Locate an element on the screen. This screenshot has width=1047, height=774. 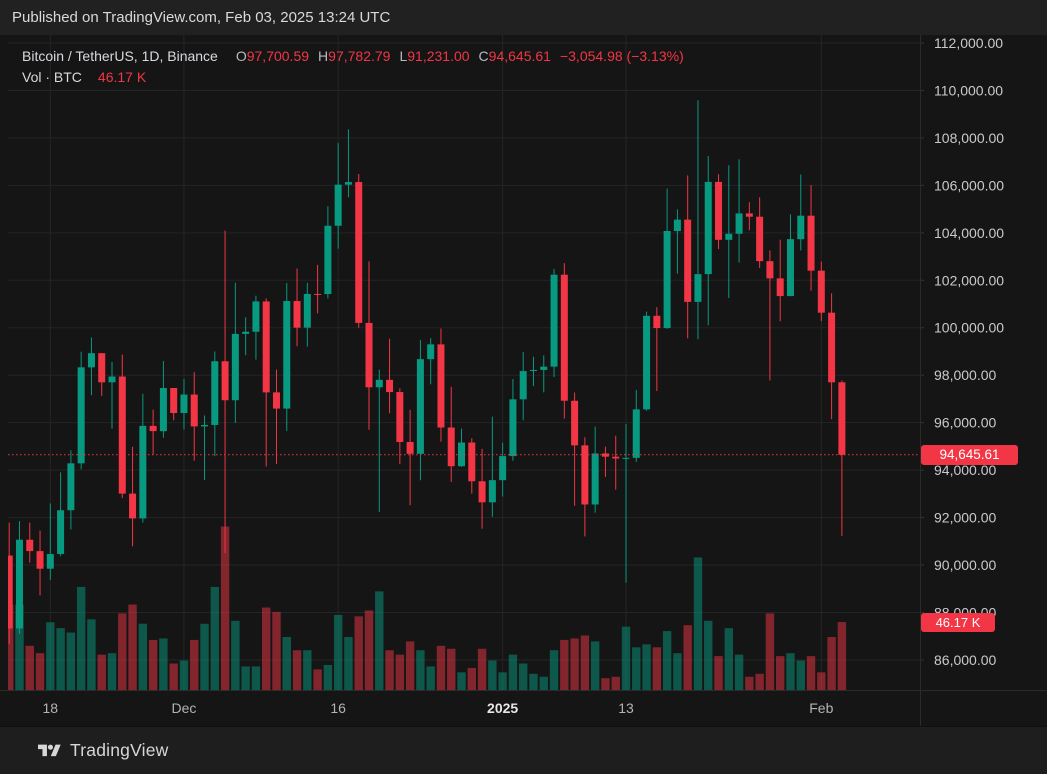
tradingview-brand-text: TradingView is located at coordinates (119, 750).